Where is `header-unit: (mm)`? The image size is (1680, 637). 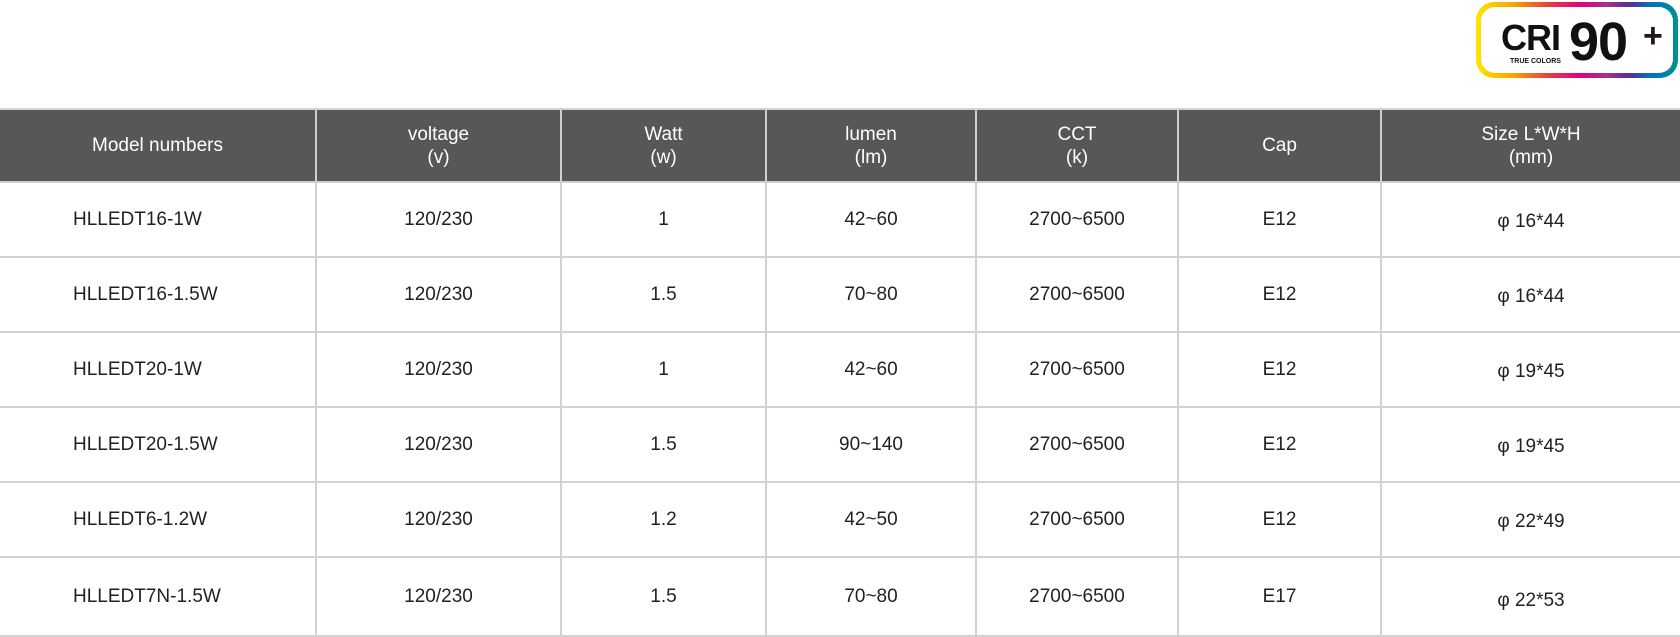 header-unit: (mm) is located at coordinates (1531, 157).